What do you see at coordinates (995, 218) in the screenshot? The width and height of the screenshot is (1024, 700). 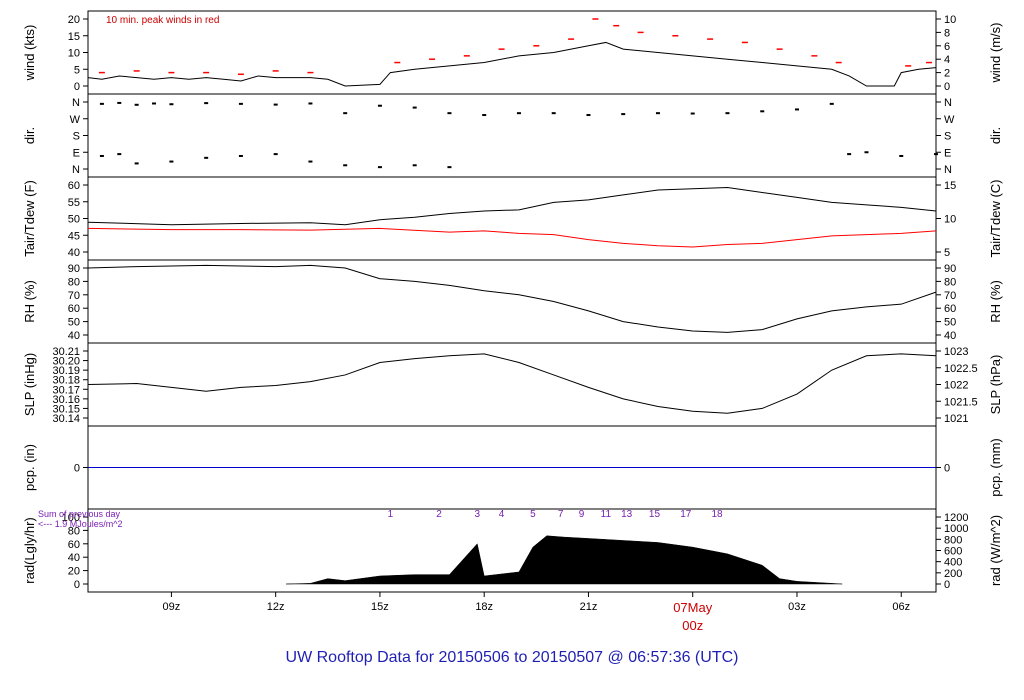 I see `ylabel-right-temp: Tair/Tdew (C)` at bounding box center [995, 218].